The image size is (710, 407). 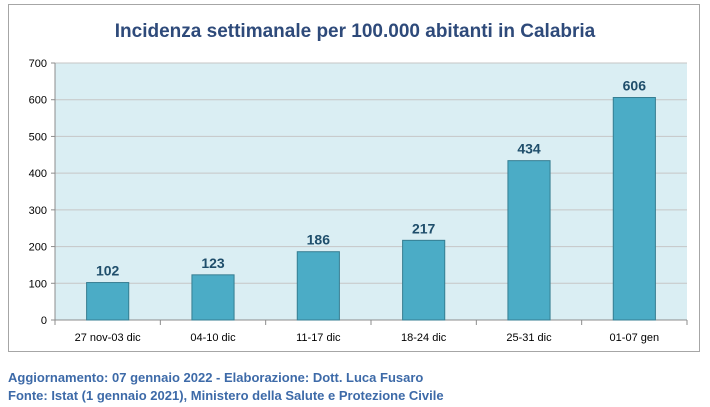 I want to click on data-label-5: 434, so click(x=529, y=149).